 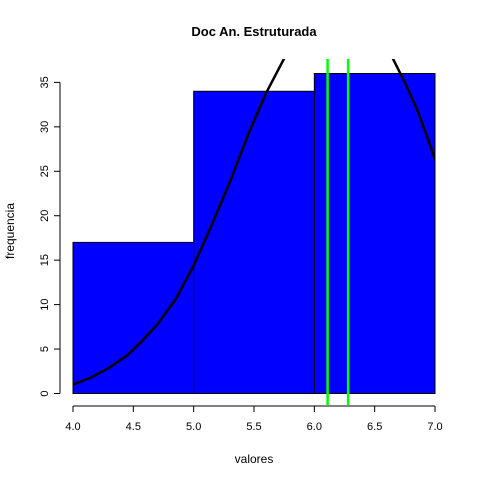 I want to click on y-tick-label: 25, so click(x=45, y=171).